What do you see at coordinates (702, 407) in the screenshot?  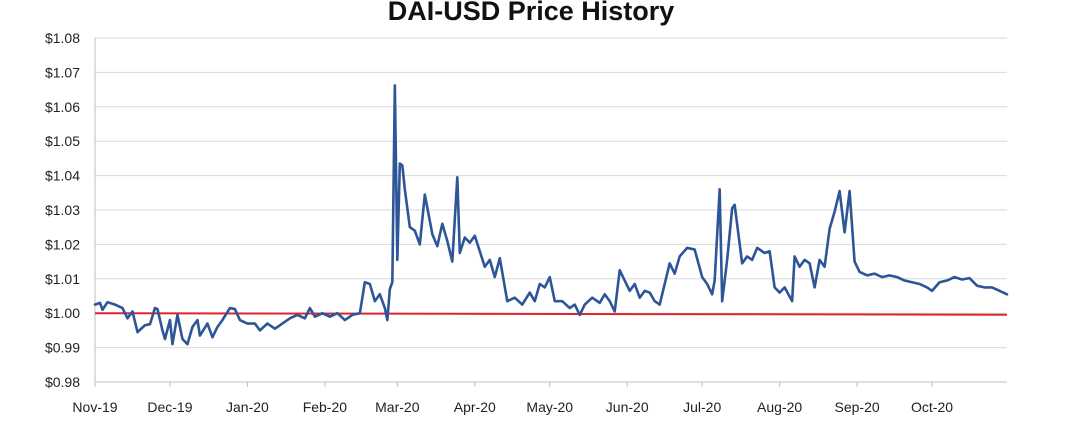 I see `x-tick-label: Jul-20` at bounding box center [702, 407].